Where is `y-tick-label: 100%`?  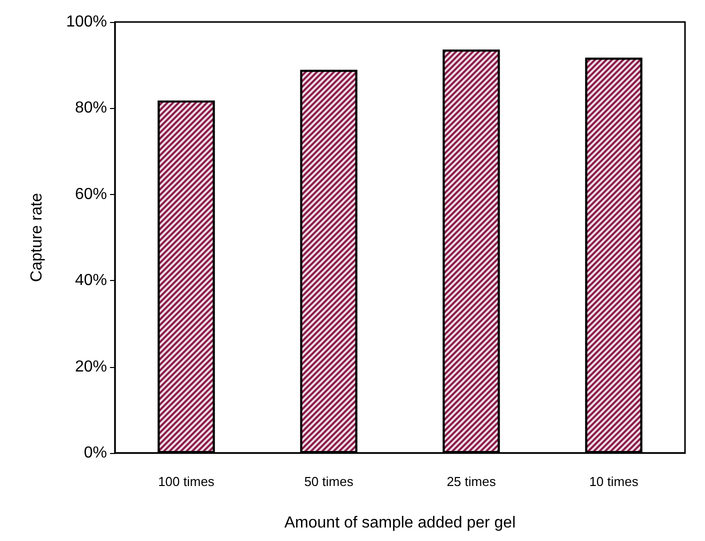 y-tick-label: 100% is located at coordinates (86, 22).